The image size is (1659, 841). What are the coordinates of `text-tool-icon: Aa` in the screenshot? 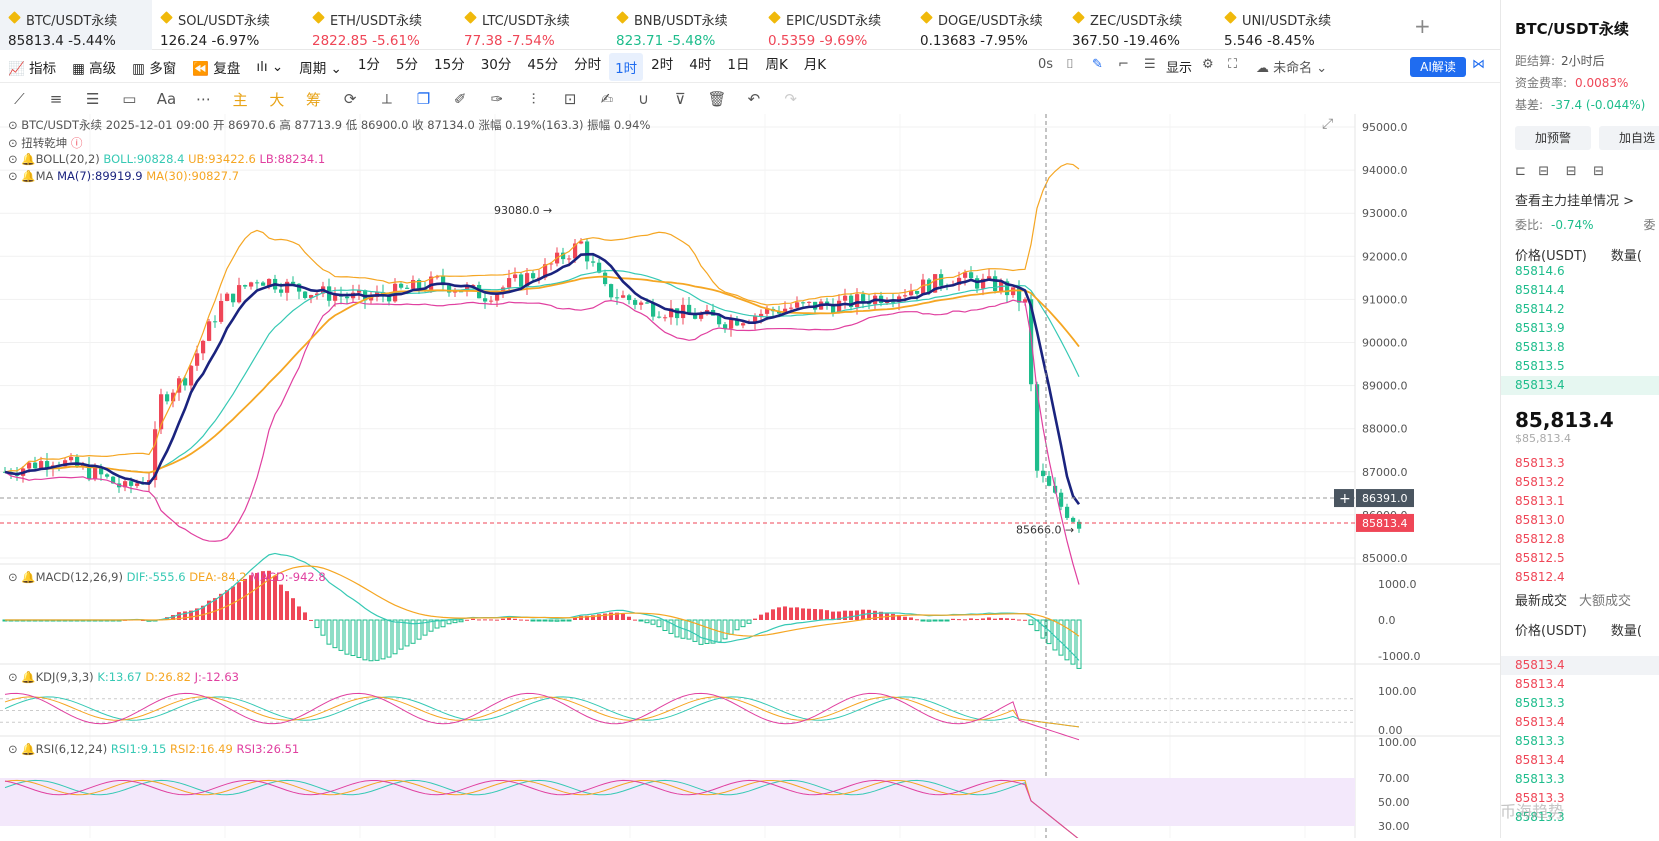 It's located at (166, 99).